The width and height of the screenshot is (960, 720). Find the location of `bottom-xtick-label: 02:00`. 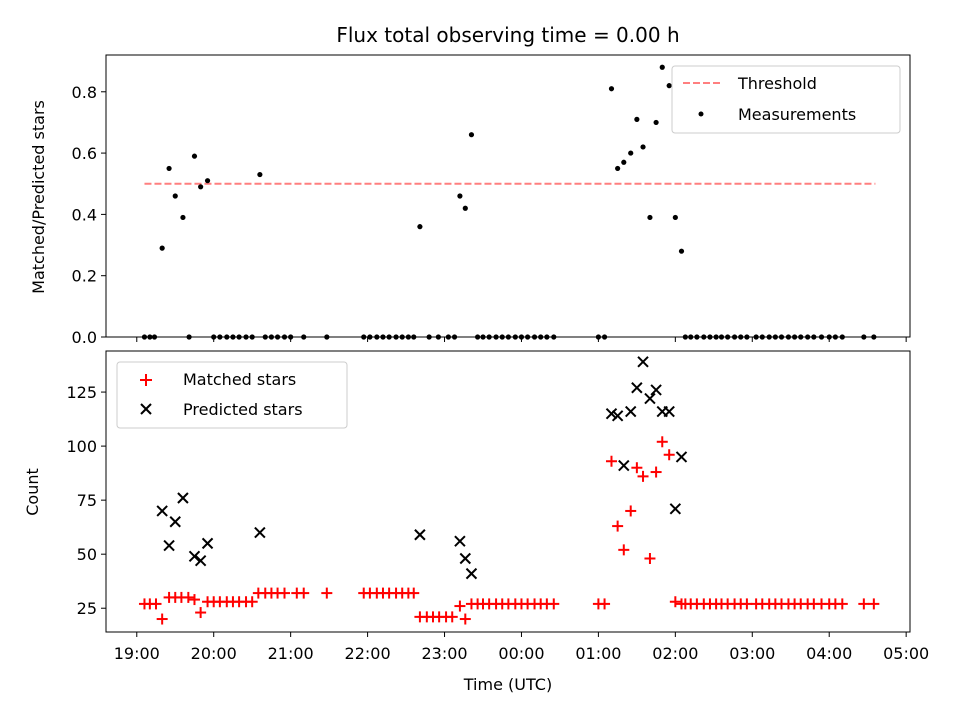

bottom-xtick-label: 02:00 is located at coordinates (675, 653).